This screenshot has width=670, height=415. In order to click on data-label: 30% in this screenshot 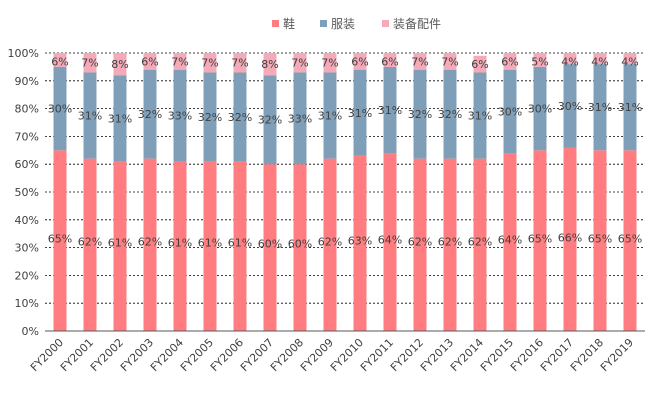, I will do `click(540, 109)`.